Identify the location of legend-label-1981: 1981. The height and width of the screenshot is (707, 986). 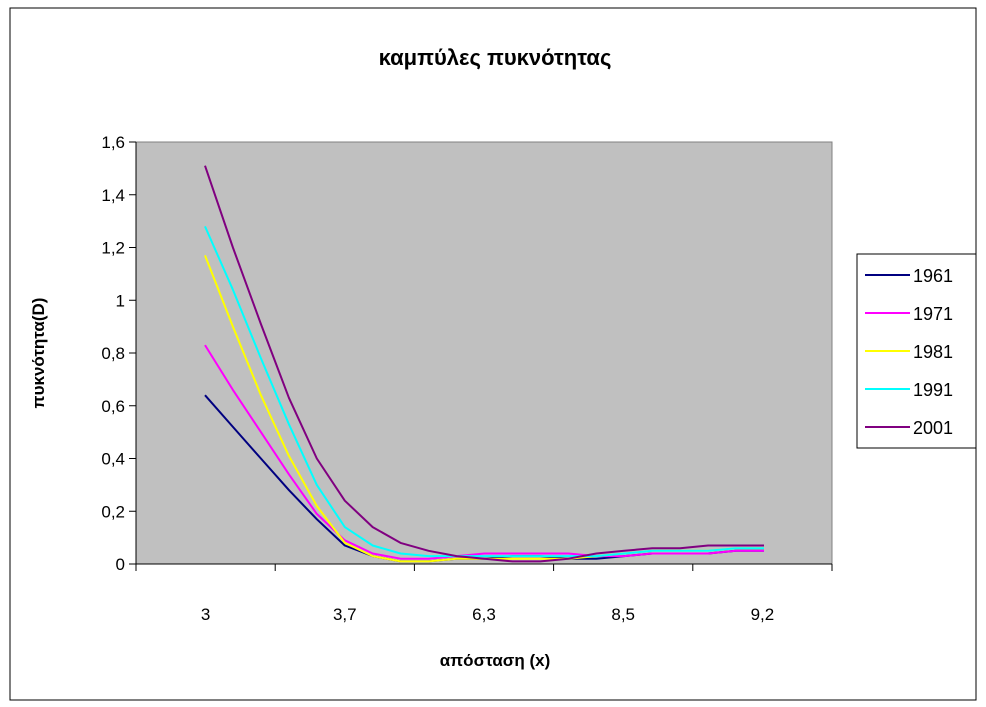
(933, 352).